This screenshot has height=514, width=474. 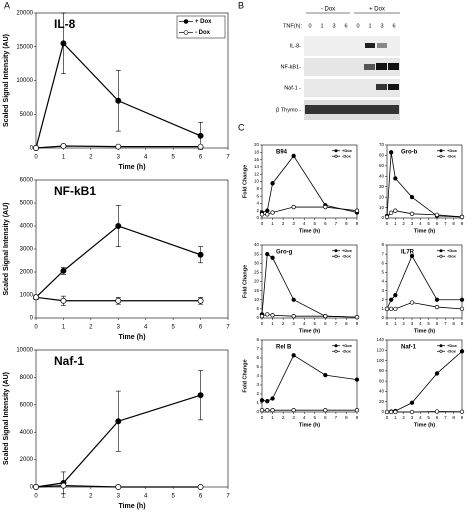 I want to click on legend-box, so click(x=447, y=153).